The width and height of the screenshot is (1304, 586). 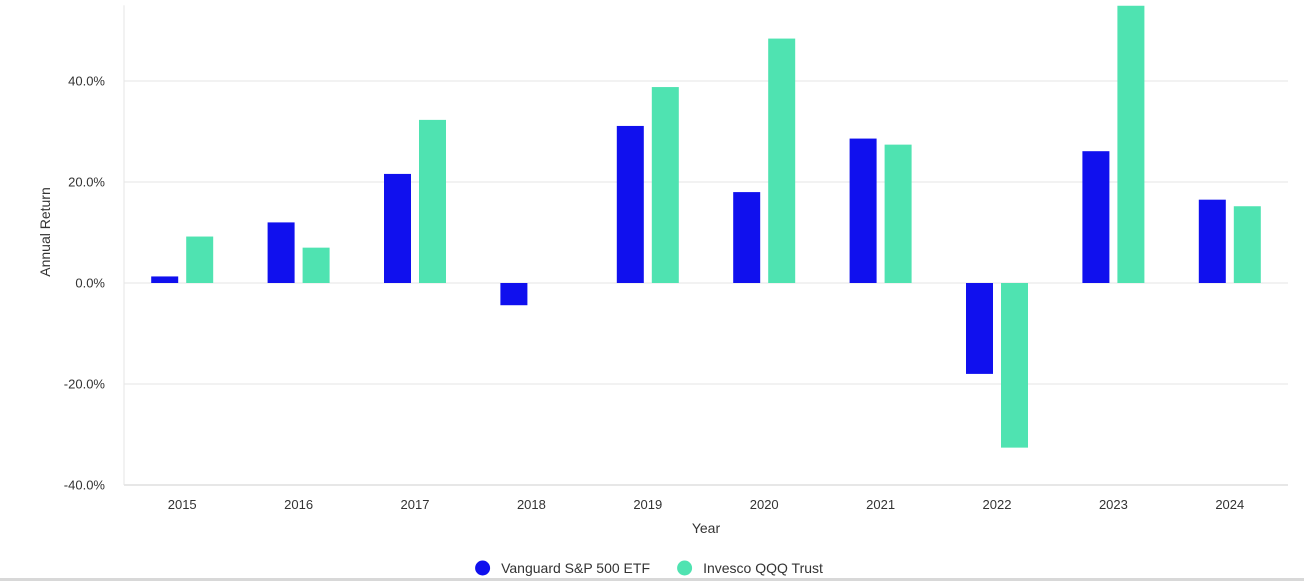 I want to click on x-tick-label: 2017, so click(x=415, y=504).